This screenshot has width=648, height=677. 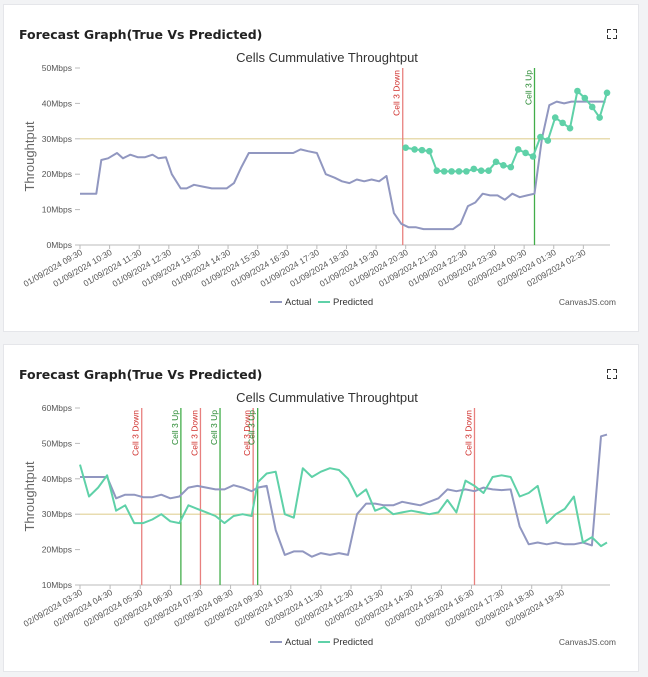 What do you see at coordinates (57, 408) in the screenshot?
I see `y-tick-label: 60Mbps` at bounding box center [57, 408].